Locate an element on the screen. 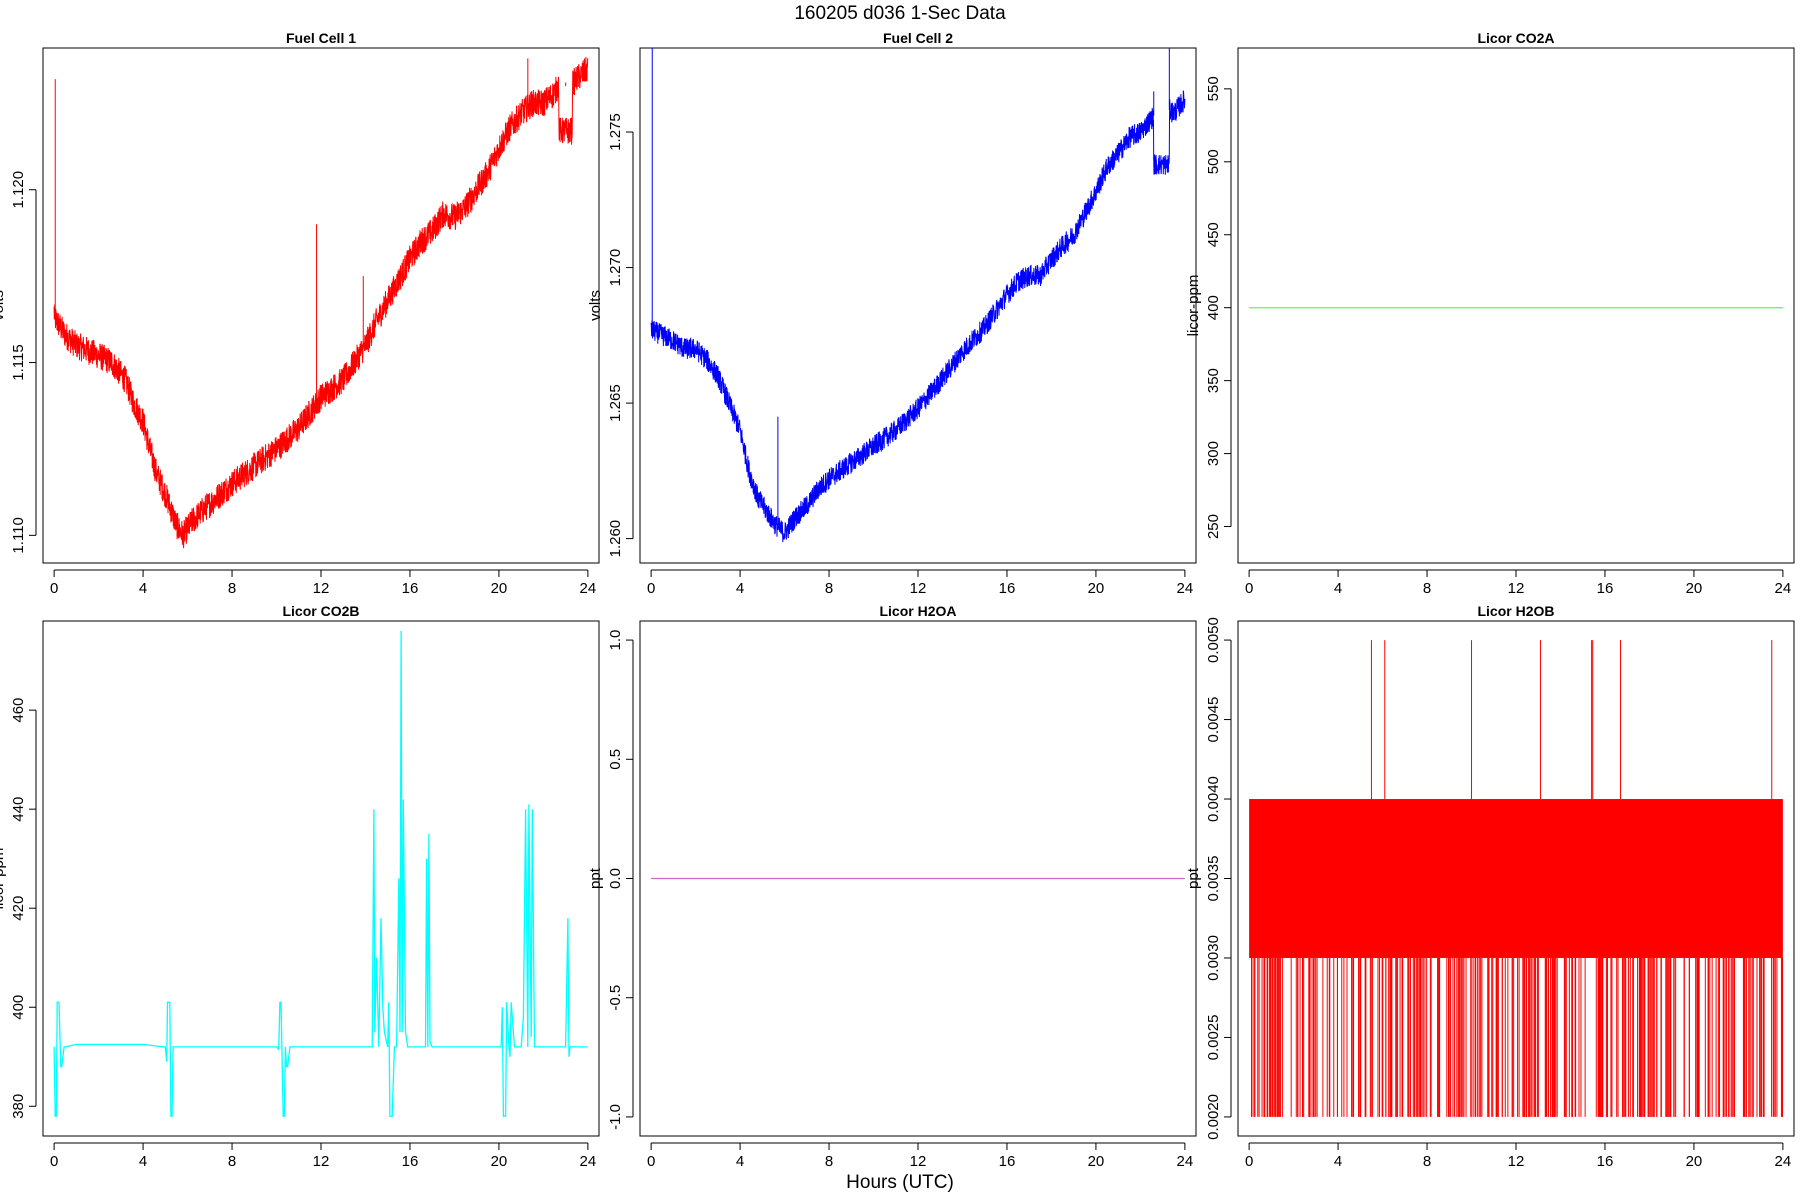 The image size is (1800, 1200). y-tick-label: 460 is located at coordinates (18, 710).